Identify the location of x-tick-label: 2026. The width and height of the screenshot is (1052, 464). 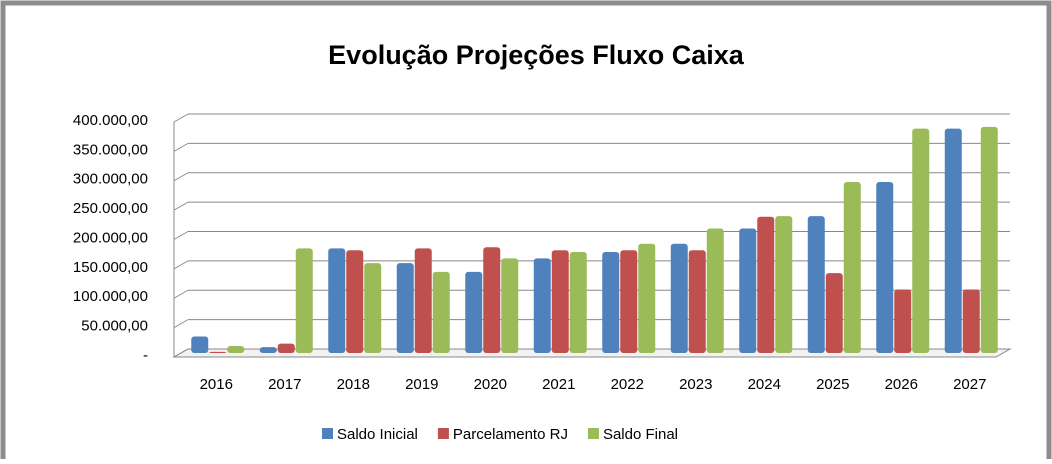
(901, 384).